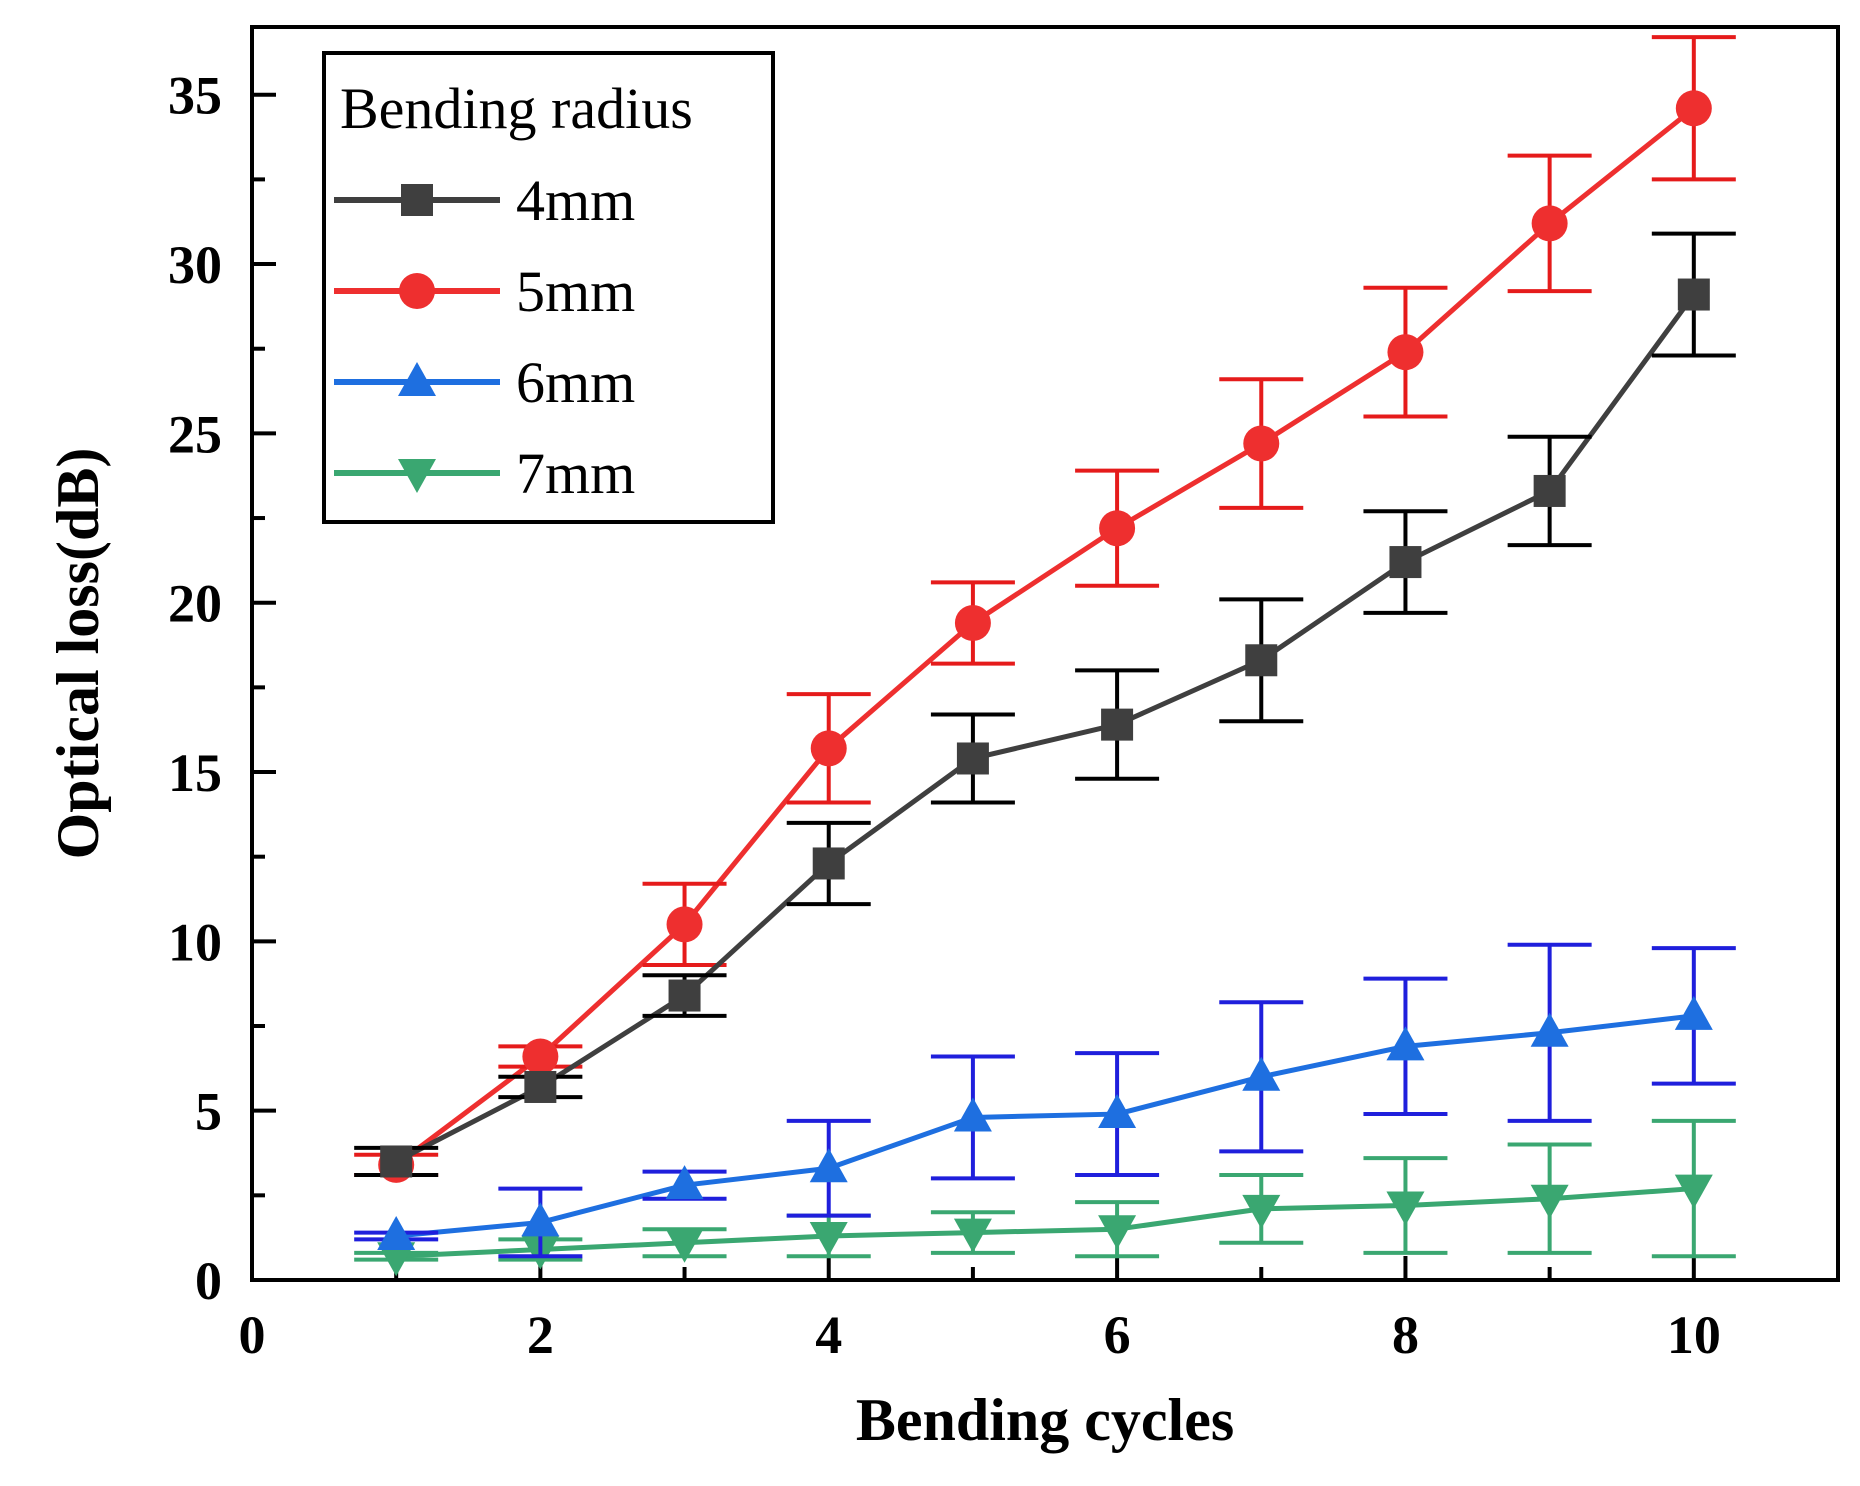 Image resolution: width=1860 pixels, height=1486 pixels. What do you see at coordinates (195, 942) in the screenshot?
I see `y-tick-label: 10` at bounding box center [195, 942].